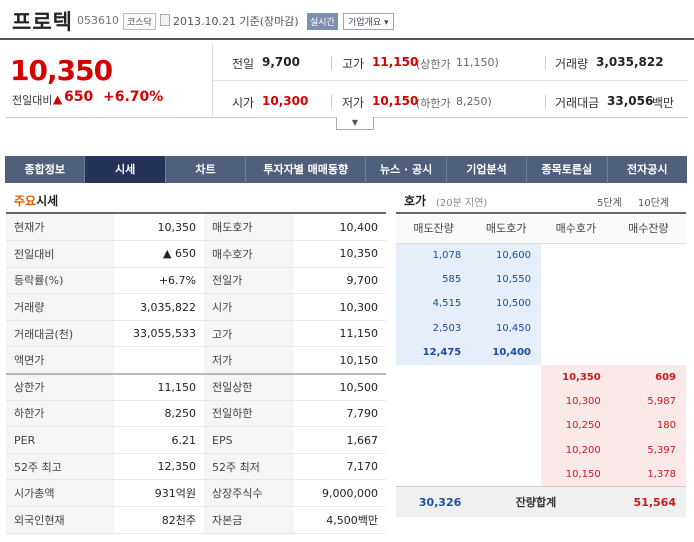  What do you see at coordinates (306, 169) in the screenshot?
I see `tab-investor-trading: 투자자별 매매동향` at bounding box center [306, 169].